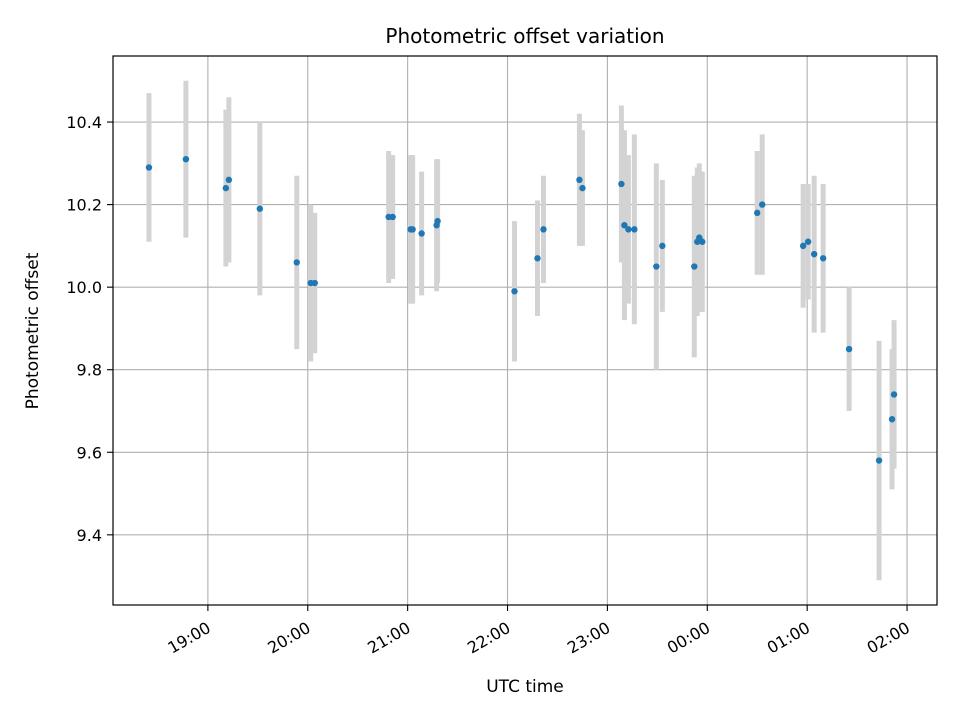  What do you see at coordinates (84, 122) in the screenshot?
I see `y-tick-label: 10.4` at bounding box center [84, 122].